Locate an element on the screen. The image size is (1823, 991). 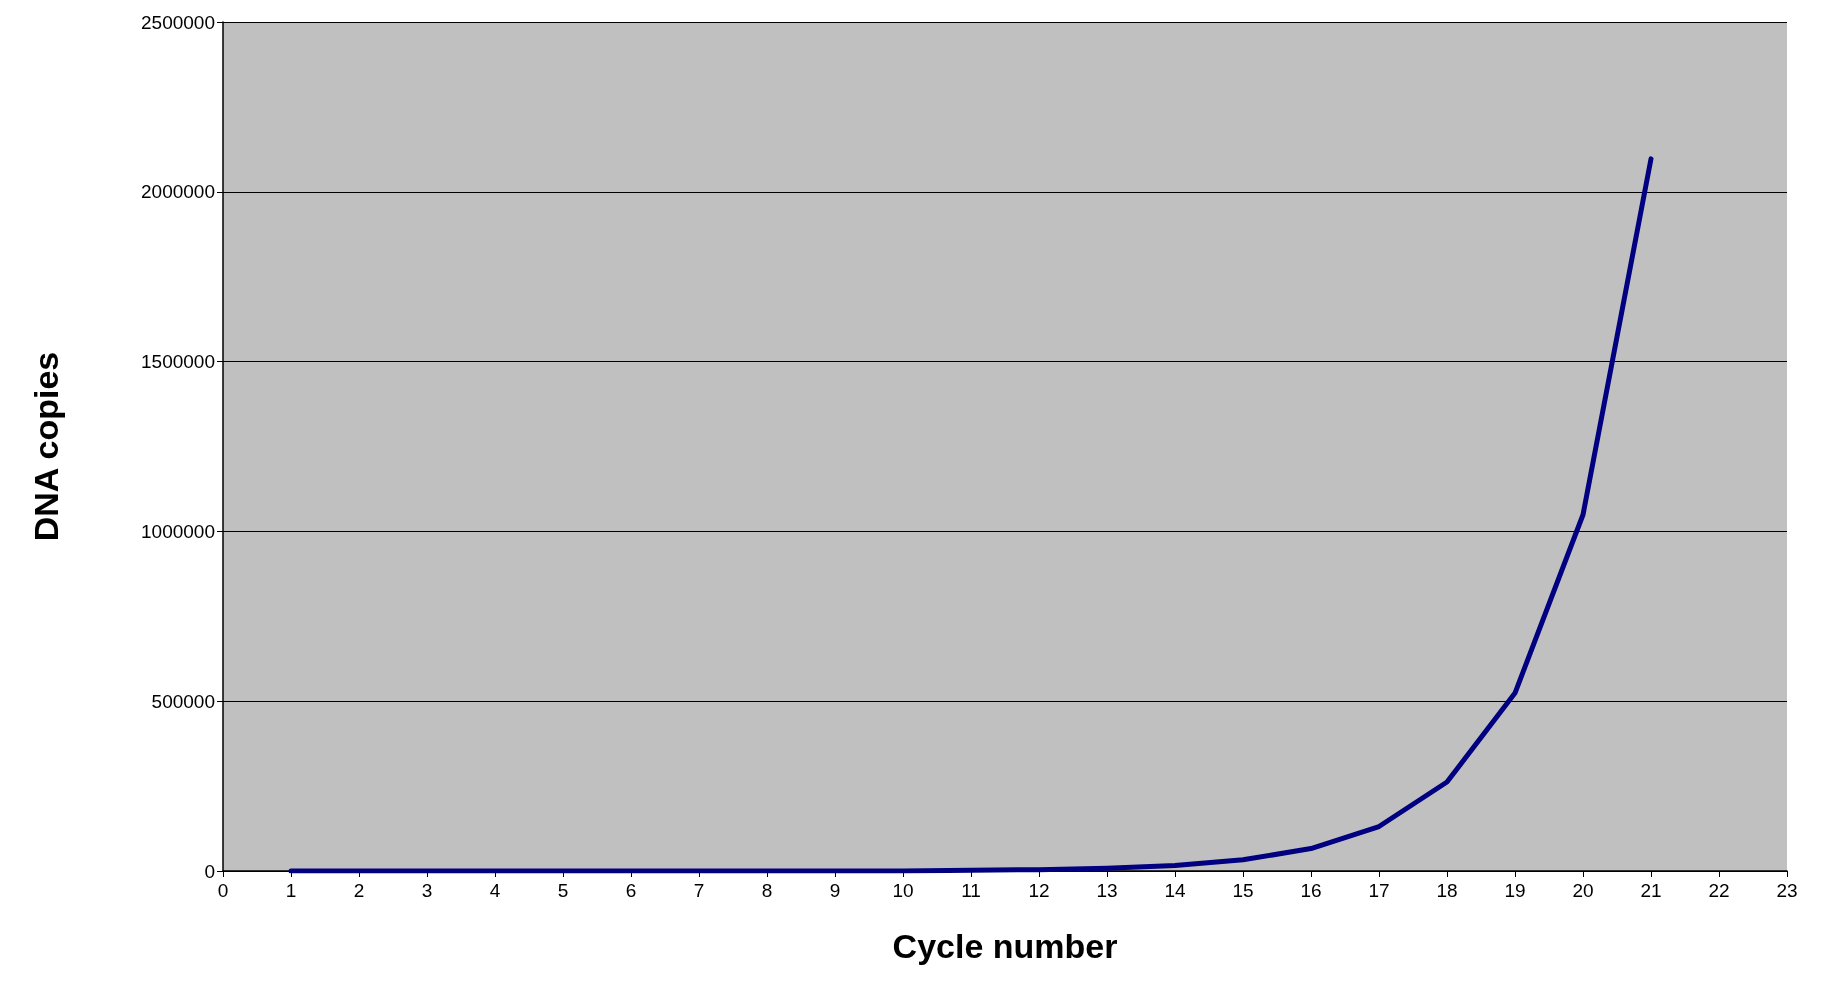
y-tick-label: 1000000 is located at coordinates (178, 531).